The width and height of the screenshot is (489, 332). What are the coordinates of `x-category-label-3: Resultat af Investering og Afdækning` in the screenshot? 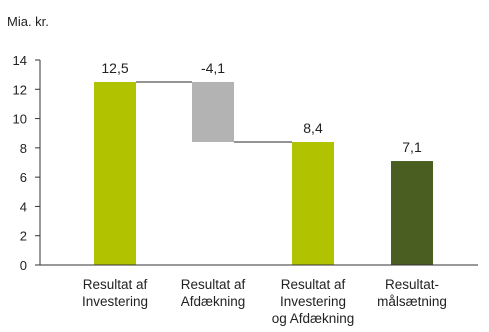 It's located at (313, 301).